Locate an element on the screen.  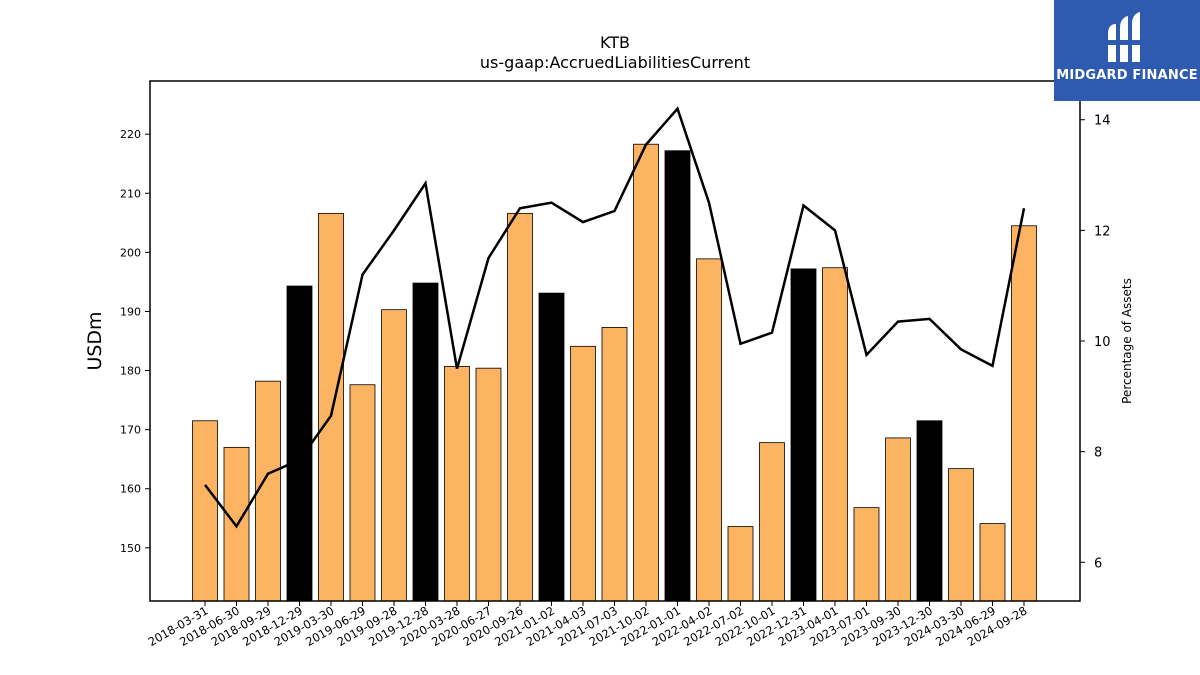
y2-tick-label: 12 is located at coordinates (1102, 231).